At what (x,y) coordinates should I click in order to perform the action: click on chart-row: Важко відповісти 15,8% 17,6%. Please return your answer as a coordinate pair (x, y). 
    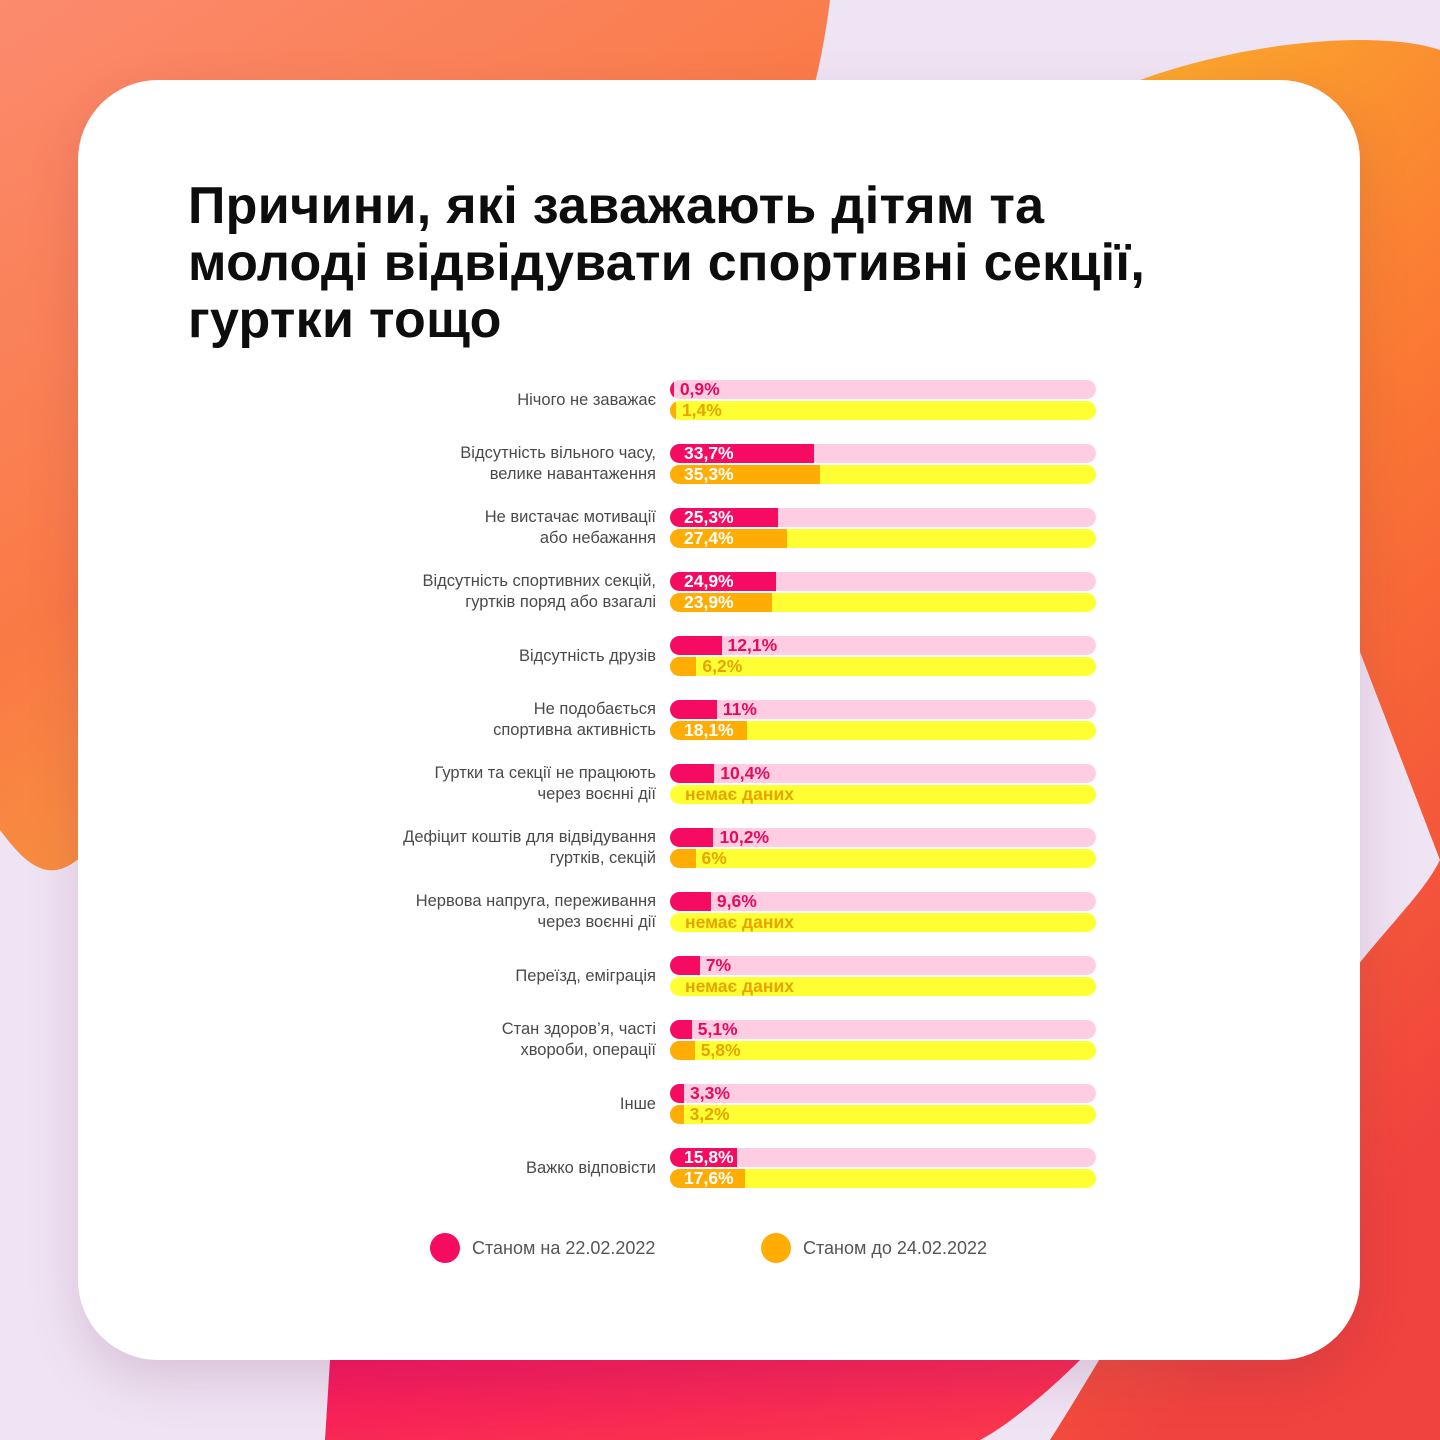
    Looking at the image, I should click on (720, 1168).